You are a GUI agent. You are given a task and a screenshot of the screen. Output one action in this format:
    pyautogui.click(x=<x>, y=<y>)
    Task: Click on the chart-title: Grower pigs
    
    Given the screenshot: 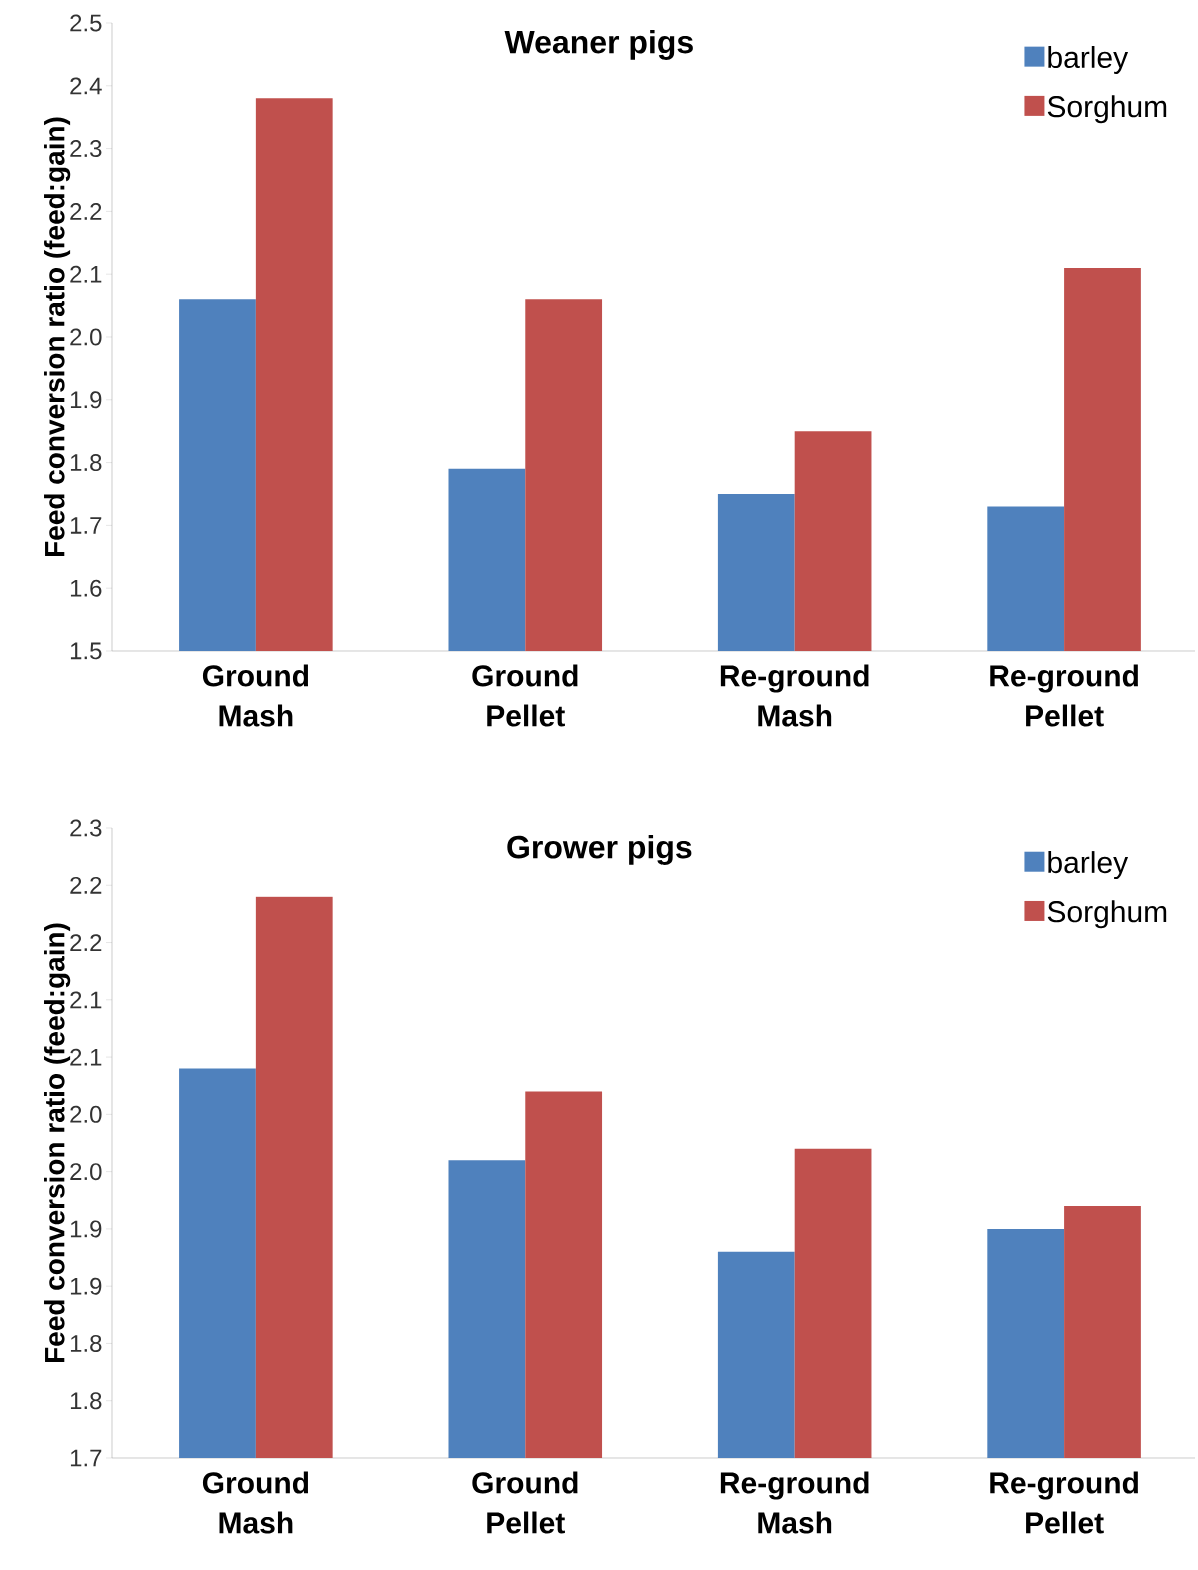 What is the action you would take?
    pyautogui.click(x=599, y=849)
    